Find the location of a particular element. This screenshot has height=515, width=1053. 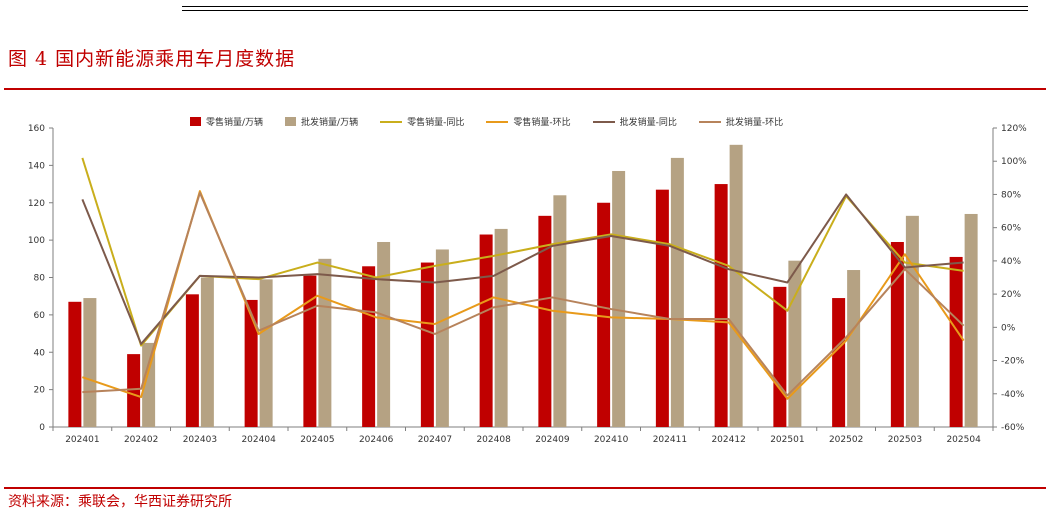

legend-item-wholesale-mom: 批发销量-环比 is located at coordinates (741, 121).